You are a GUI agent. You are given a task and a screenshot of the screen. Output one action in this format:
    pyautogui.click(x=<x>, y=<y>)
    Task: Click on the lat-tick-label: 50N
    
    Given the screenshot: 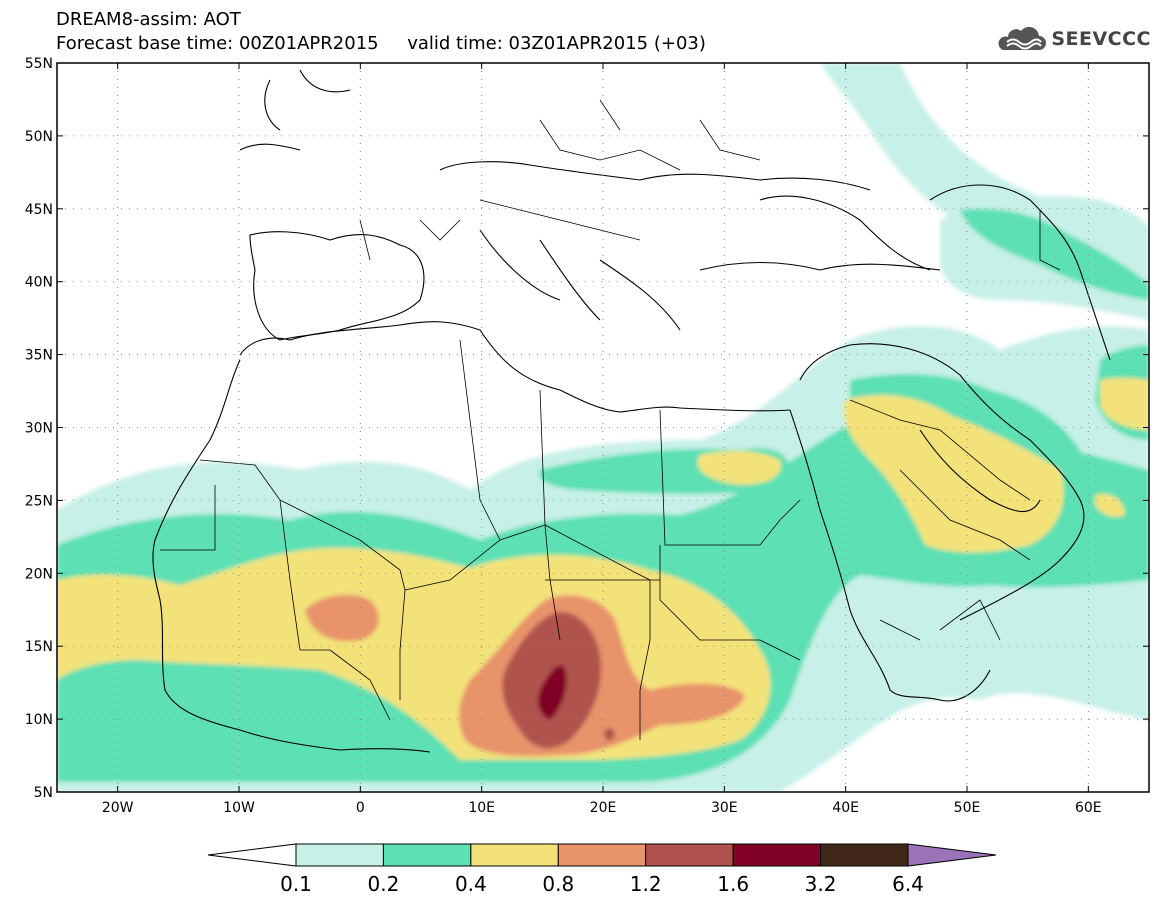 What is the action you would take?
    pyautogui.click(x=39, y=137)
    